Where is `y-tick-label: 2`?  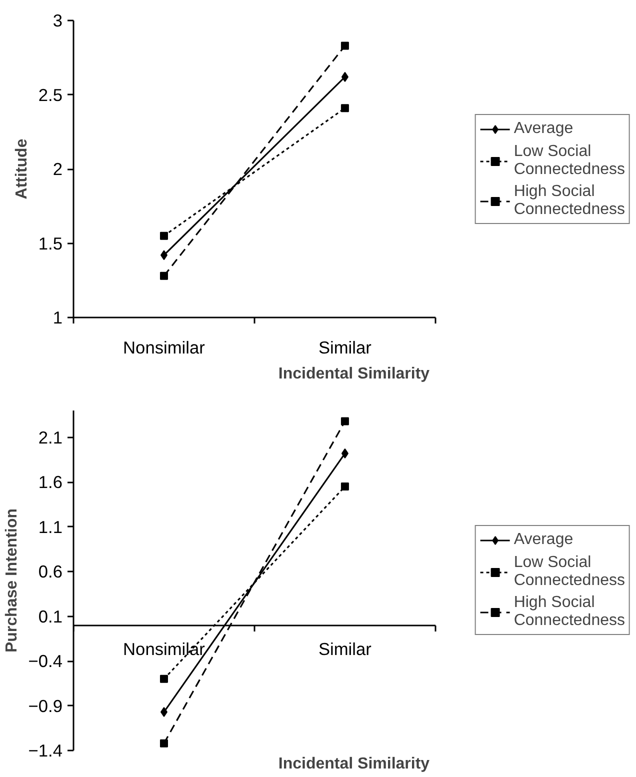 y-tick-label: 2 is located at coordinates (57, 169).